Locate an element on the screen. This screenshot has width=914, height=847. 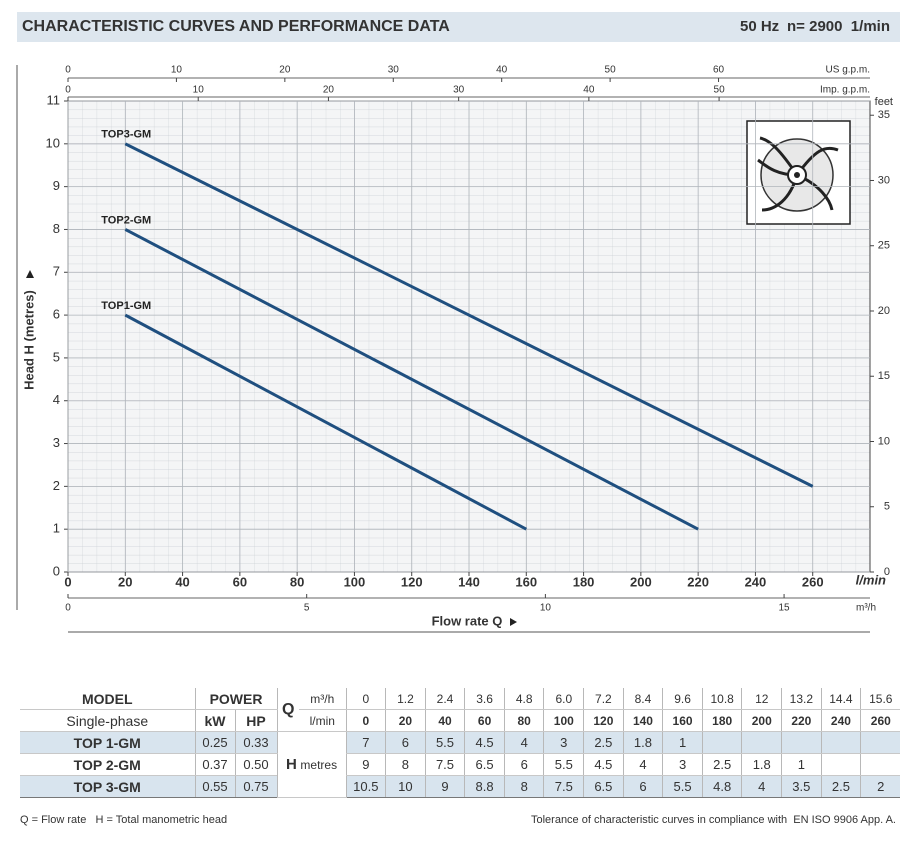
x-tick-label: 80 is located at coordinates (297, 581).